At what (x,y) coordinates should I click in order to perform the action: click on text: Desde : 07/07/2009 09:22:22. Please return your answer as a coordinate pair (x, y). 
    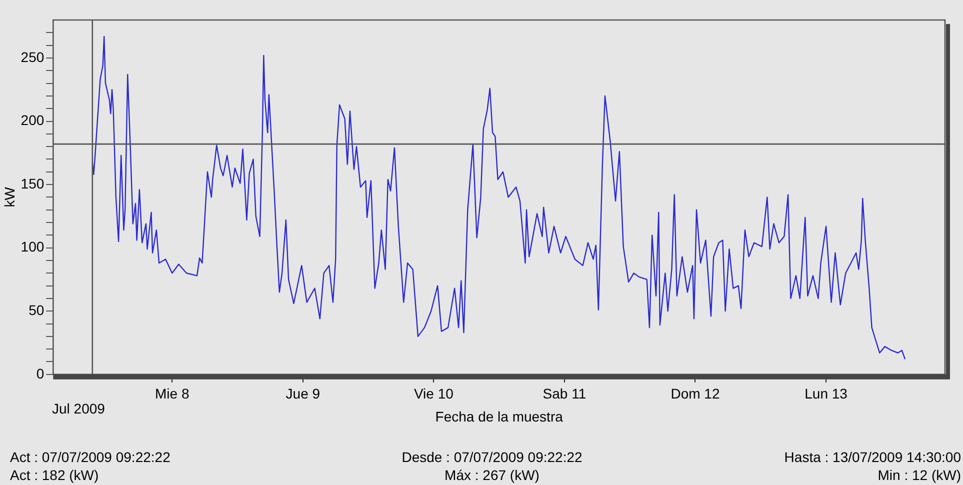
    Looking at the image, I should click on (492, 457).